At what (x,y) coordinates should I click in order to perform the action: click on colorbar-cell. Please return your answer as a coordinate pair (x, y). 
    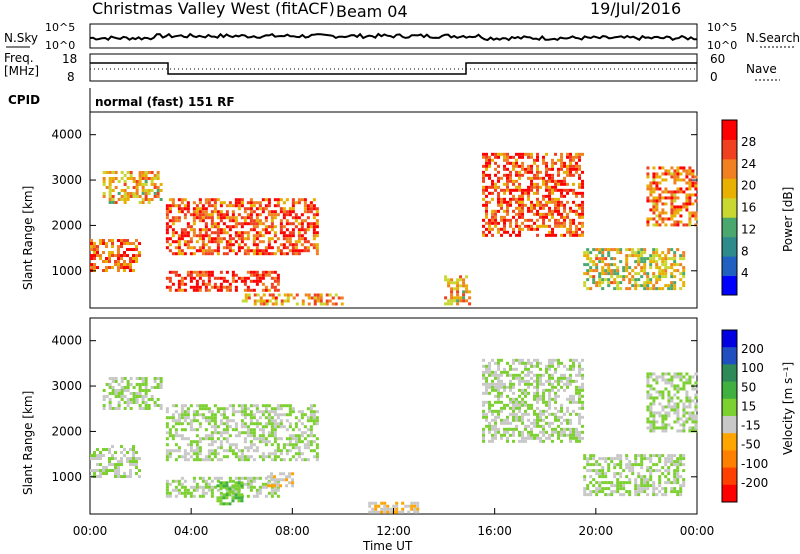
    Looking at the image, I should click on (729, 407).